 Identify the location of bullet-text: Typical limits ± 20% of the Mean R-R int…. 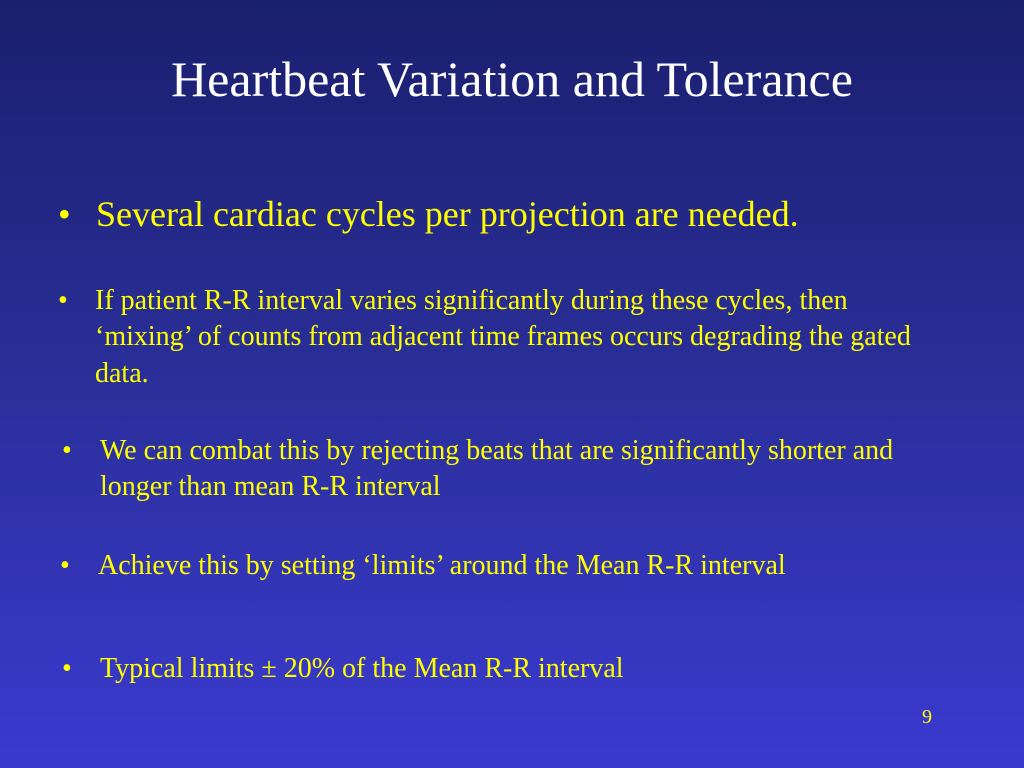
(362, 668).